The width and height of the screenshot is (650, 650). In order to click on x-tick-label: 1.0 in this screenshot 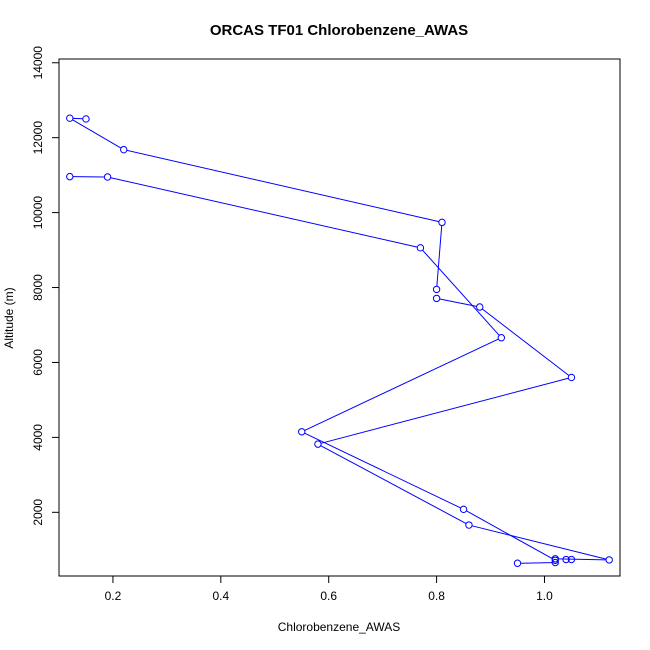, I will do `click(544, 596)`.